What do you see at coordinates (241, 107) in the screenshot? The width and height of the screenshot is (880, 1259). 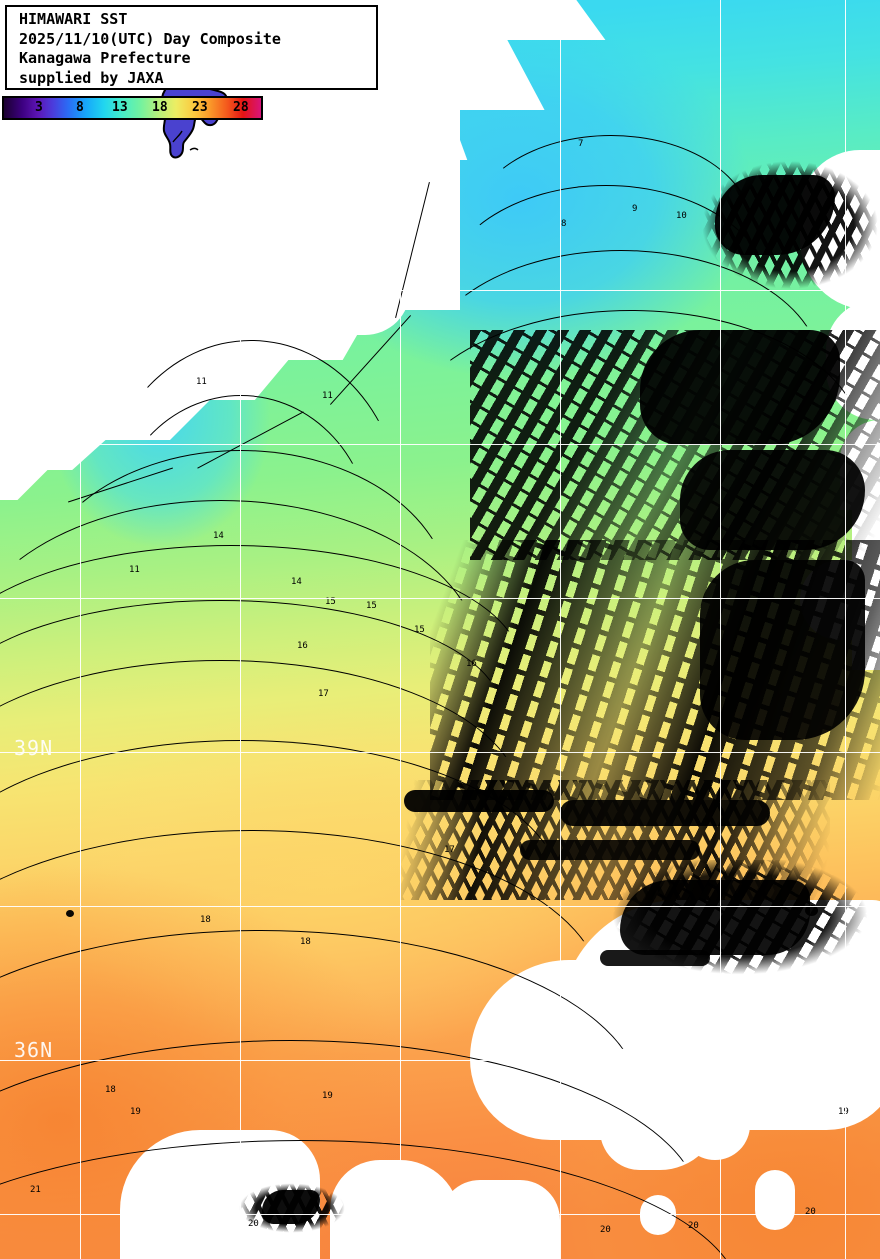 I see `colorbar-tick-28: 28` at bounding box center [241, 107].